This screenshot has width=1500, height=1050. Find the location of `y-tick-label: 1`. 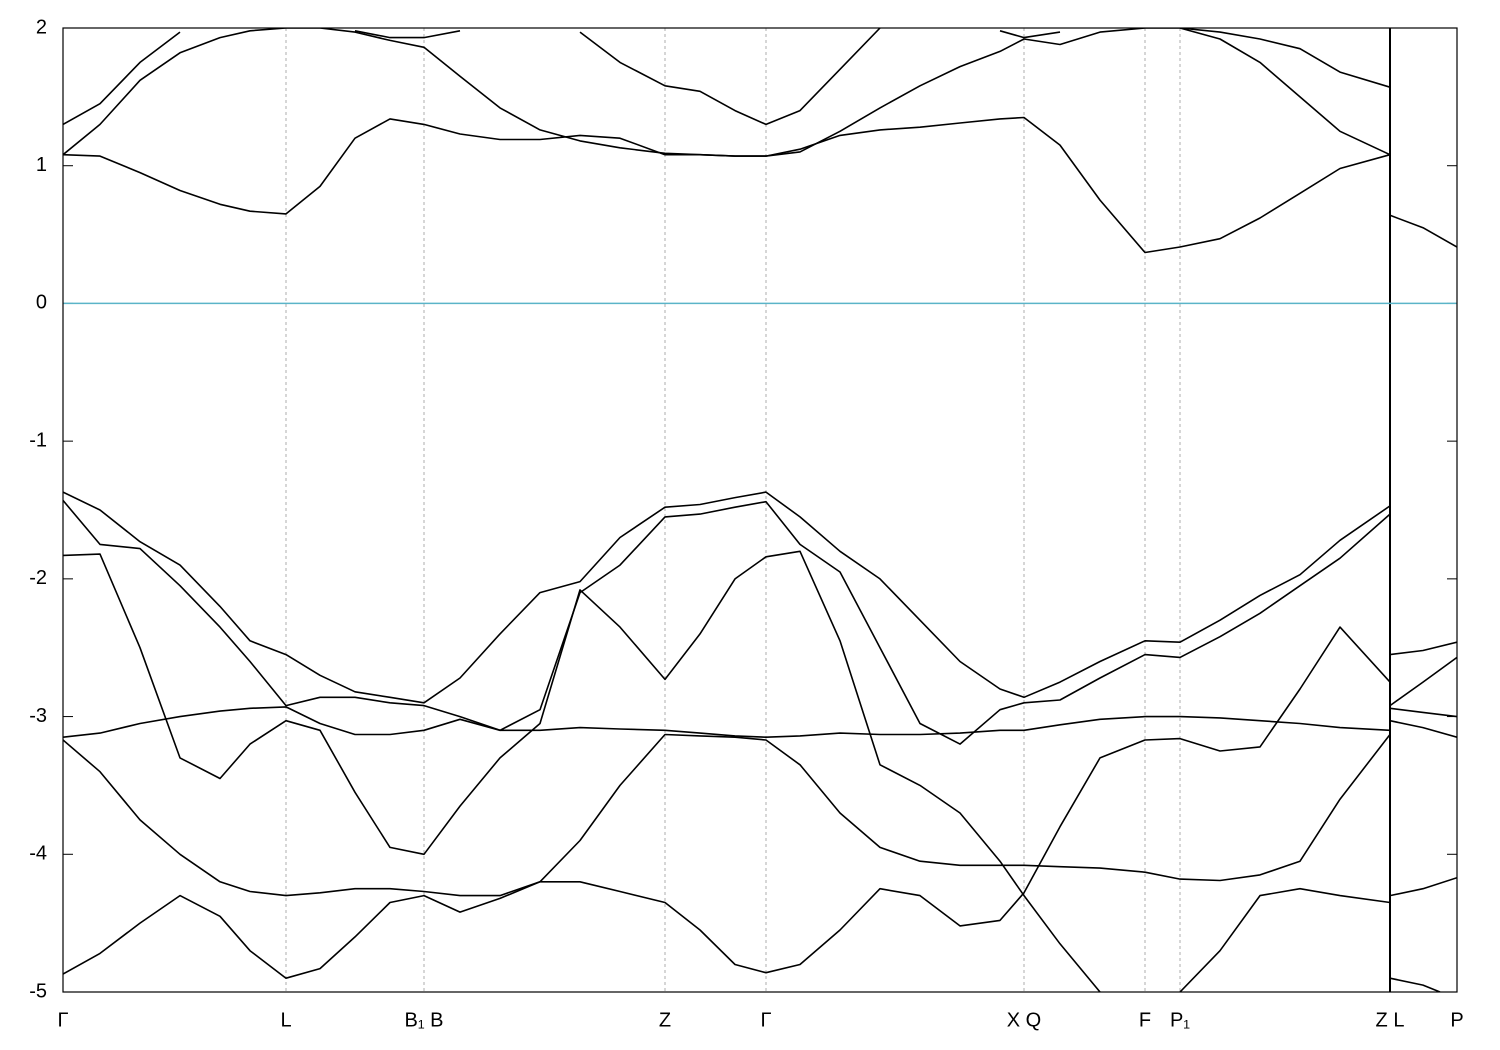

y-tick-label: 1 is located at coordinates (41, 165).